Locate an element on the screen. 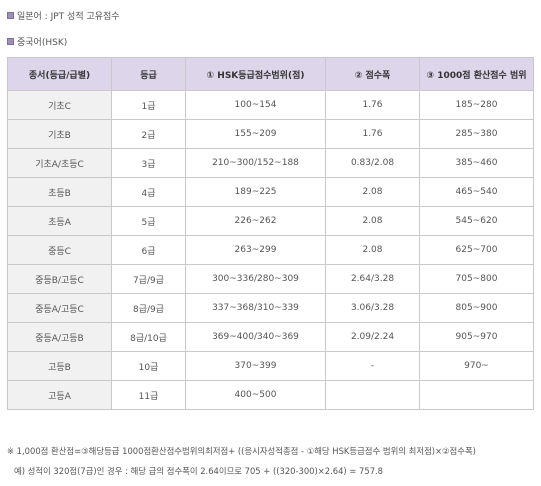 The height and width of the screenshot is (486, 541). table-cell: 10급 is located at coordinates (148, 366).